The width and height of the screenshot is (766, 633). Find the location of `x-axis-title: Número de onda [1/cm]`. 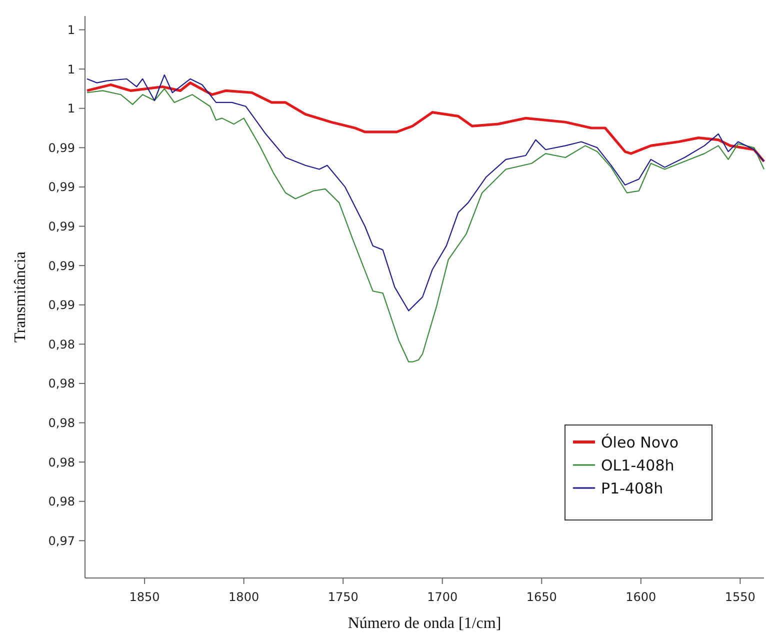

x-axis-title: Número de onda [1/cm] is located at coordinates (425, 623).